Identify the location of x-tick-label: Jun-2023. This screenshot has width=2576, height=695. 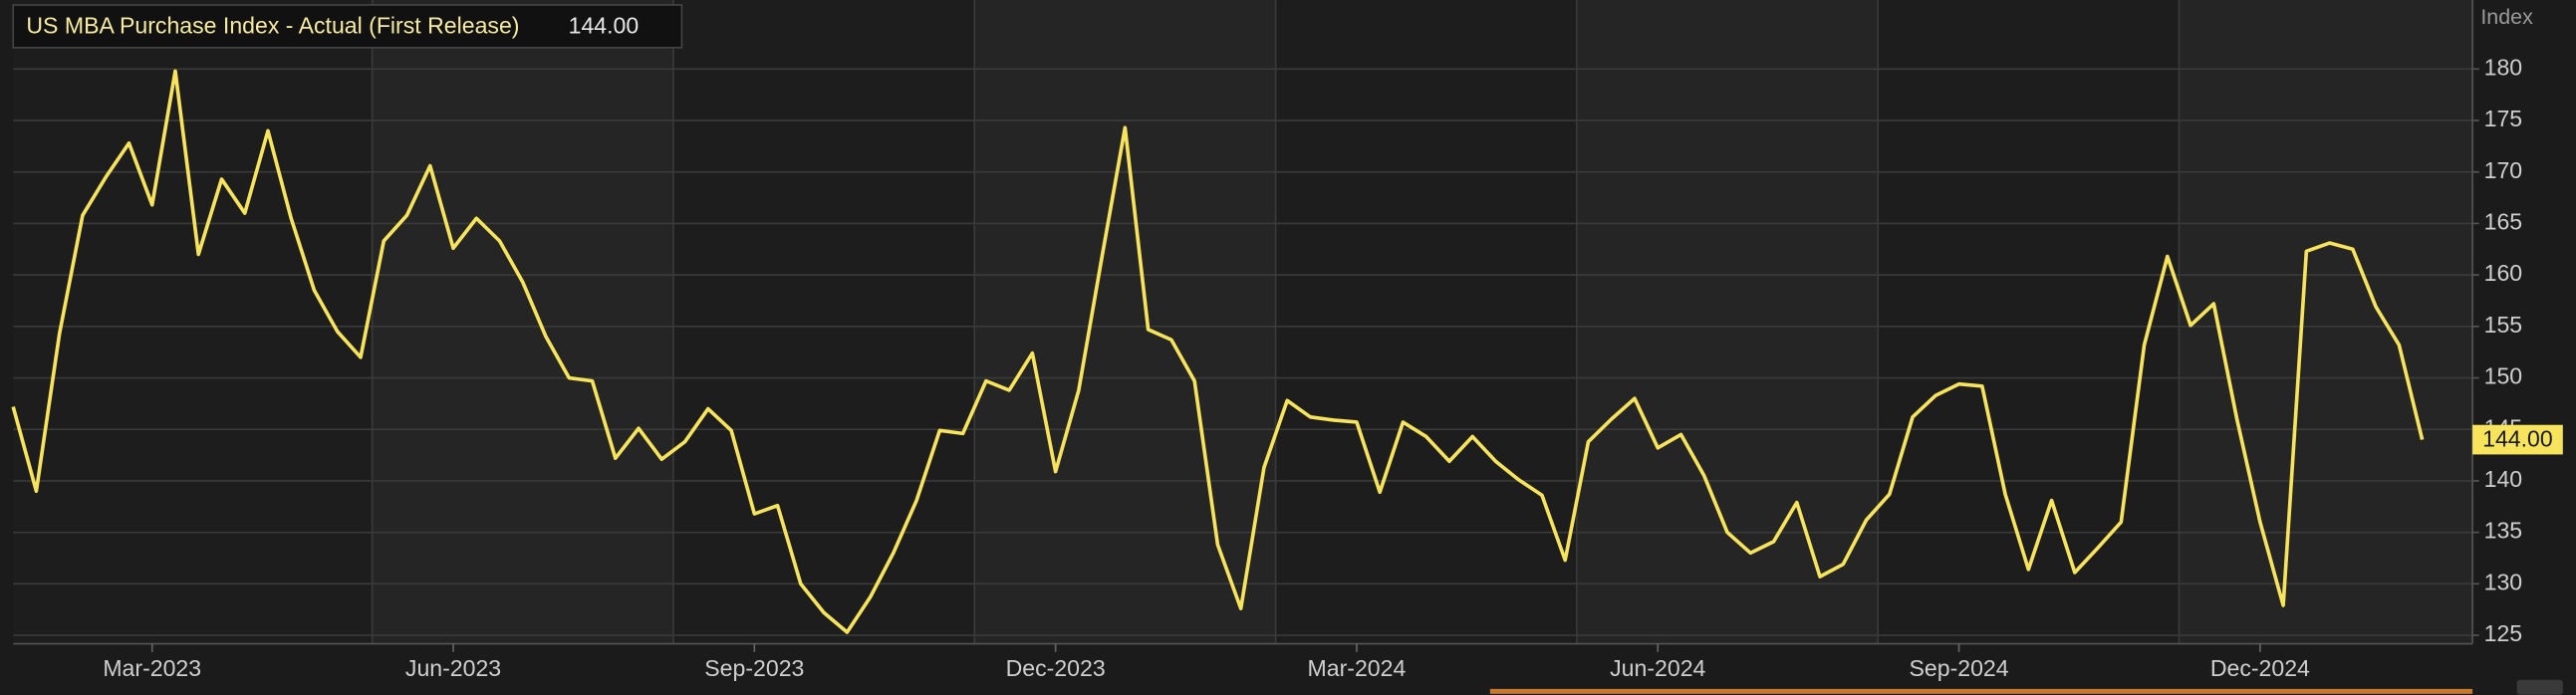
(453, 668).